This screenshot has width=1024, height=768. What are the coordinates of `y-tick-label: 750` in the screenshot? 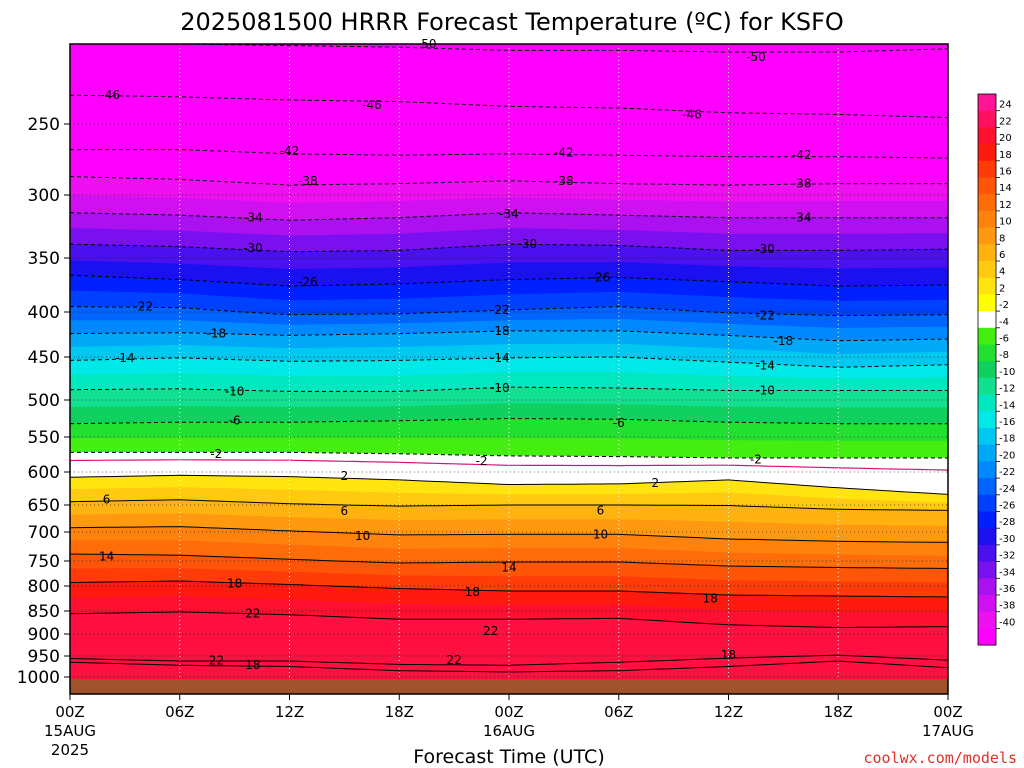 It's located at (44, 562).